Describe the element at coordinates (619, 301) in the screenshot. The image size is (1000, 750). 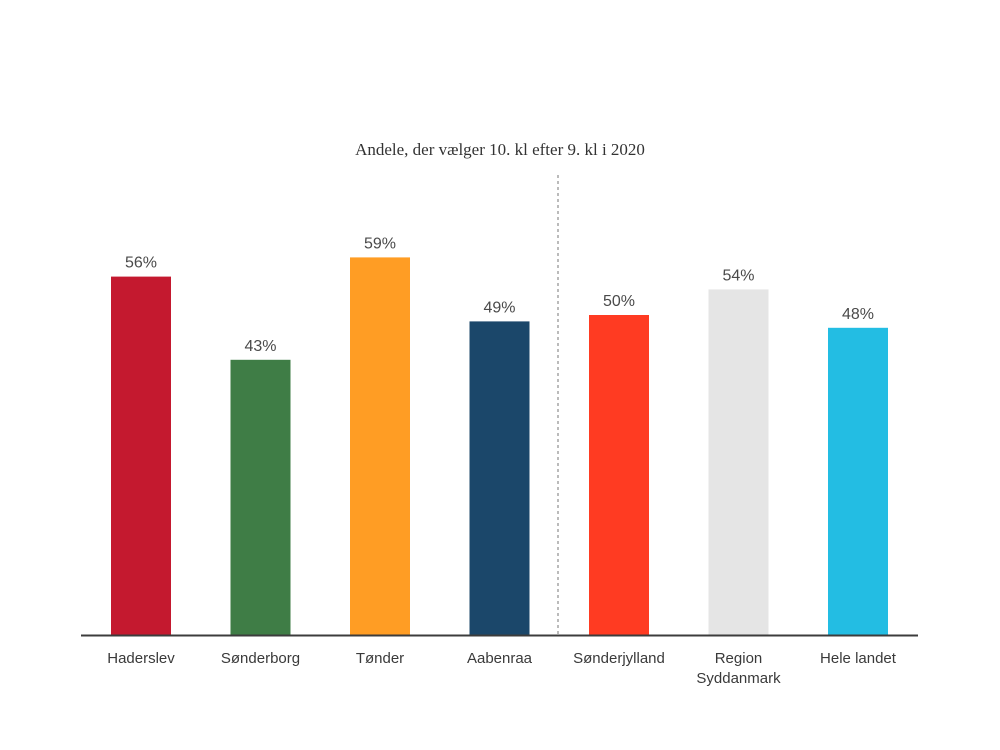
I see `value-label-4: 50%` at that location.